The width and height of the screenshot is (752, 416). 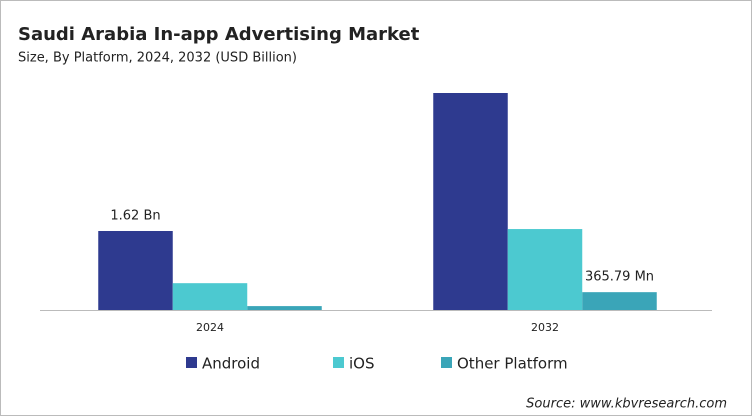 I want to click on value-label: 1.62 Bn, so click(x=135, y=216).